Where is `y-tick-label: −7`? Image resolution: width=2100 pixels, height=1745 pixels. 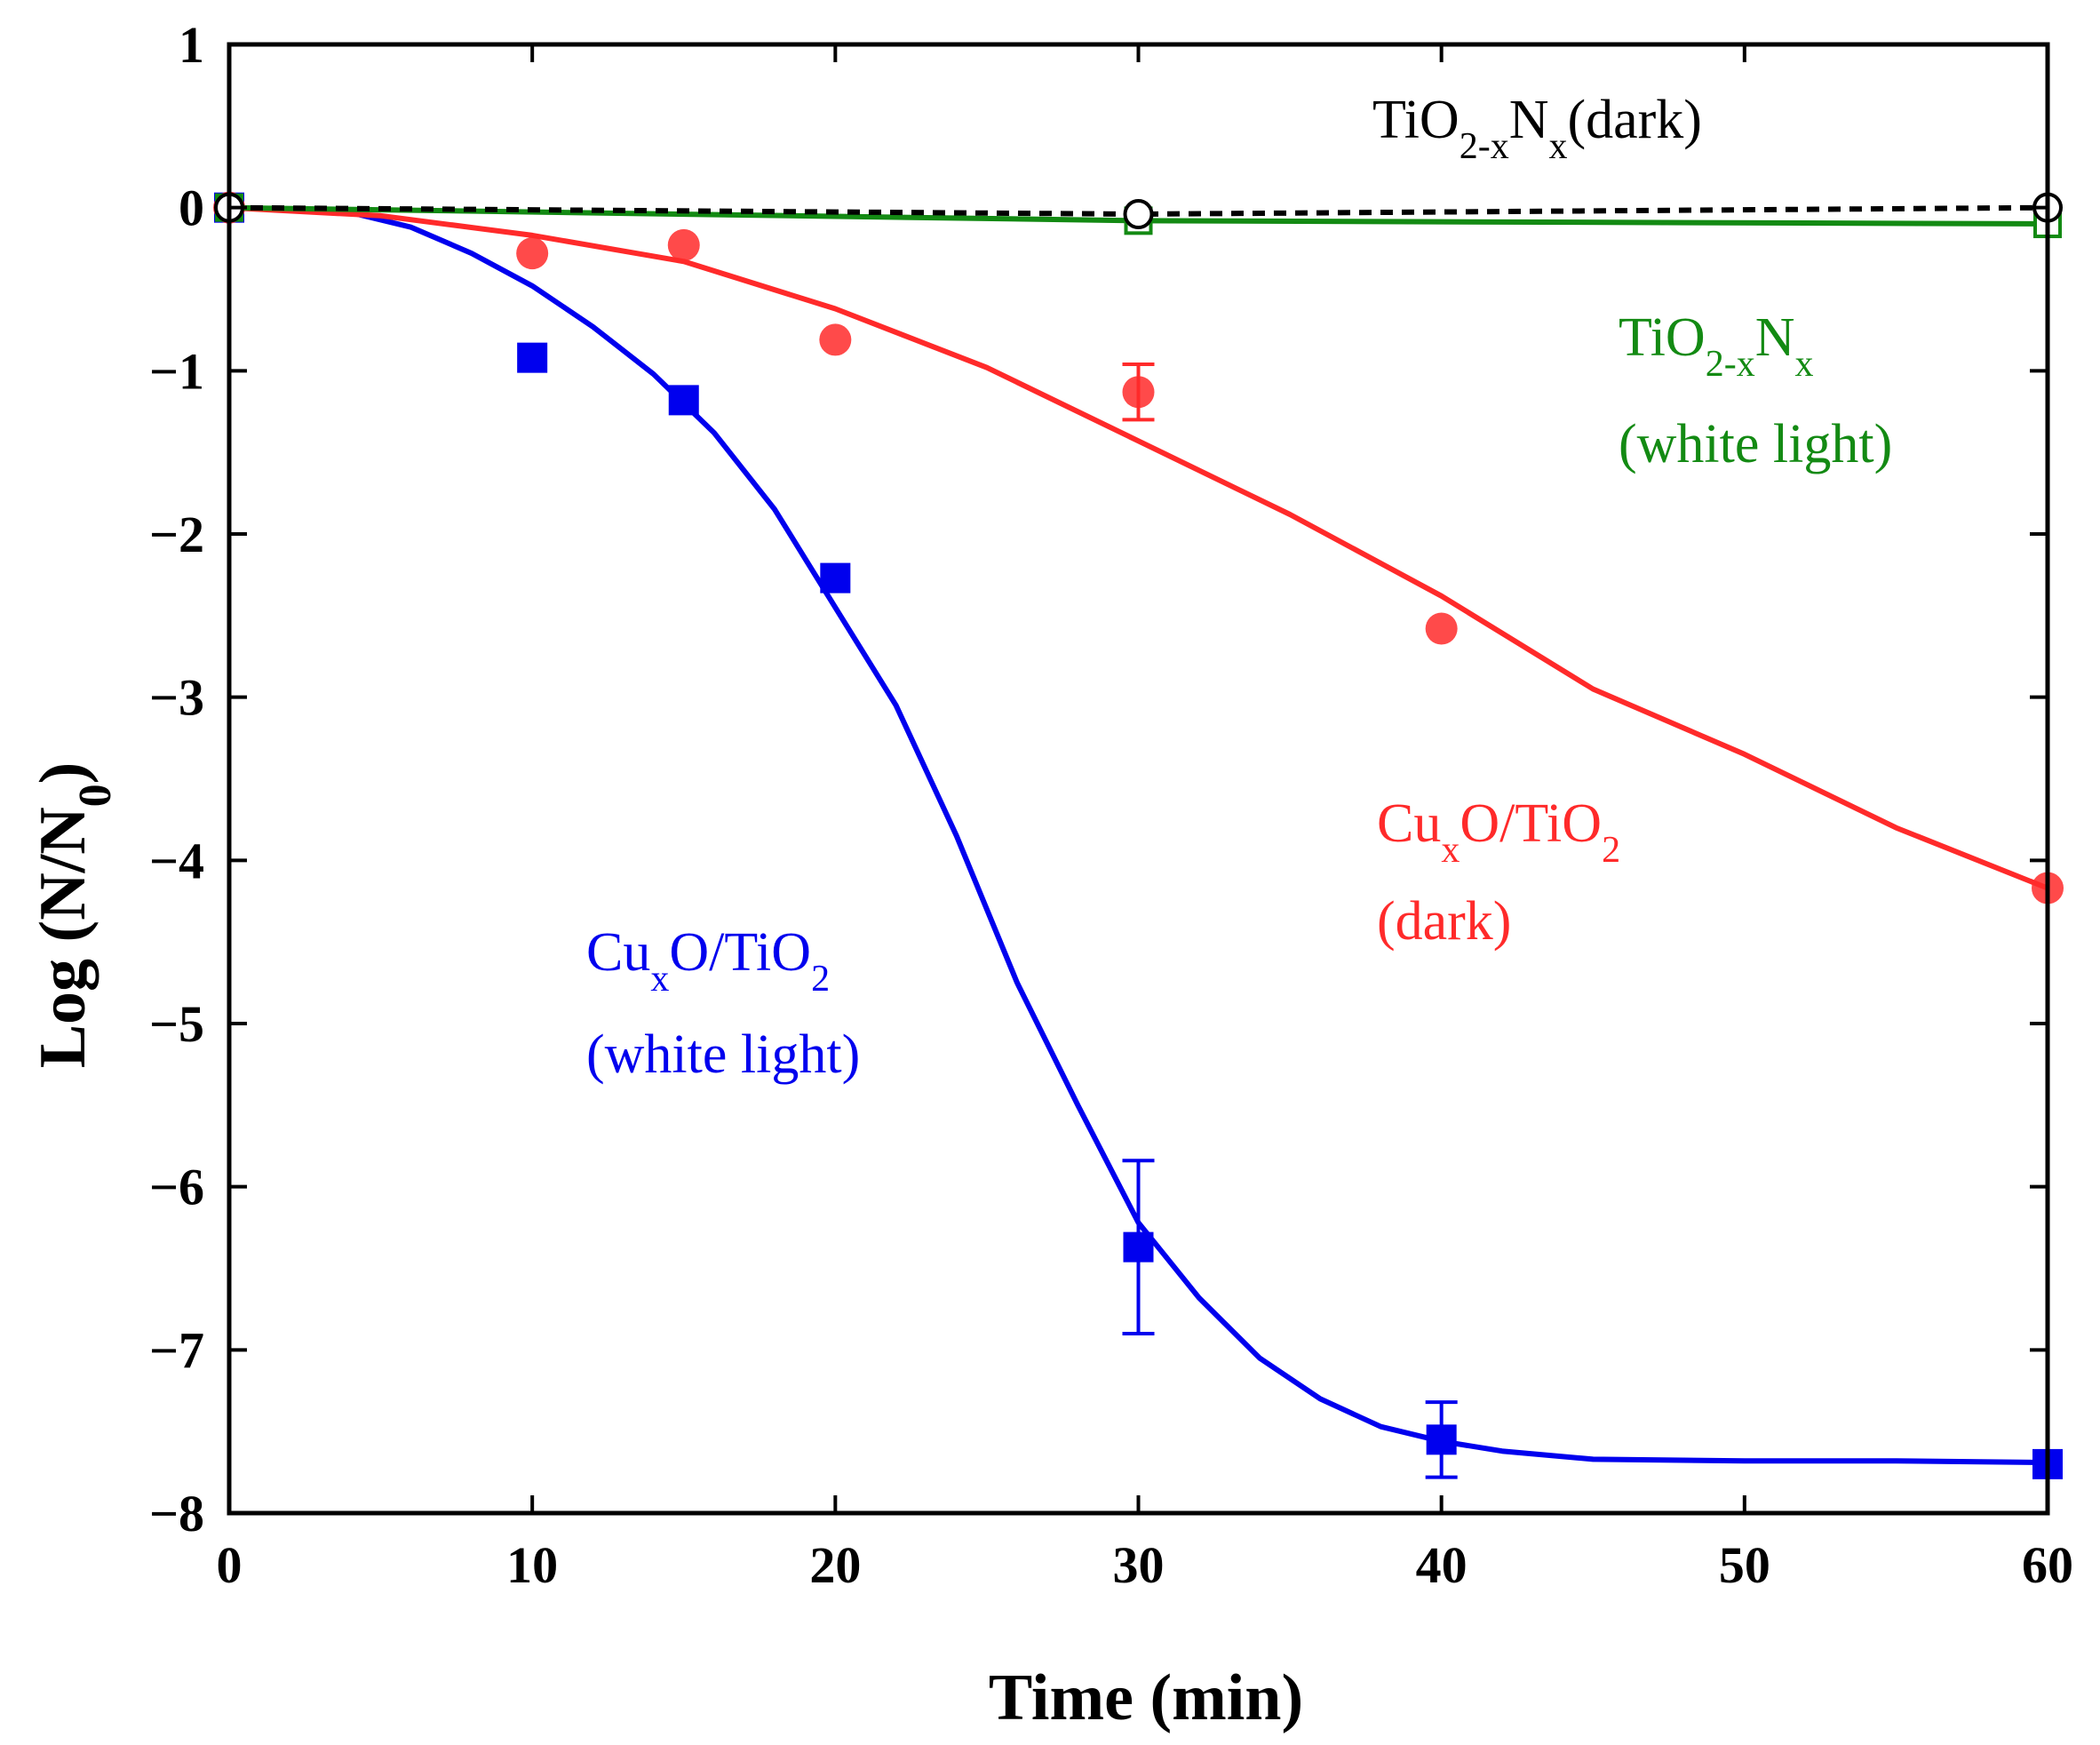 y-tick-label: −7 is located at coordinates (176, 1350).